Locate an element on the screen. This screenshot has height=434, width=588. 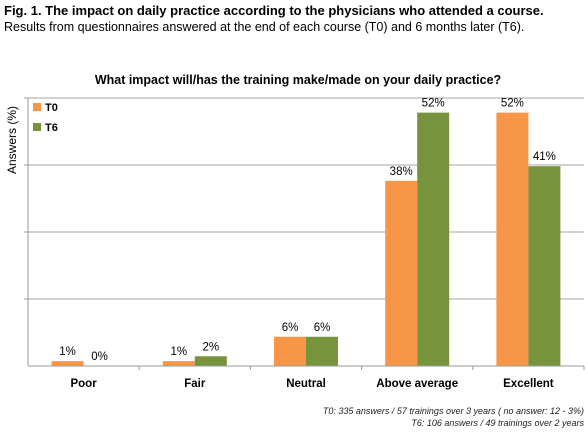
data-label-t0-4: 52% is located at coordinates (512, 104).